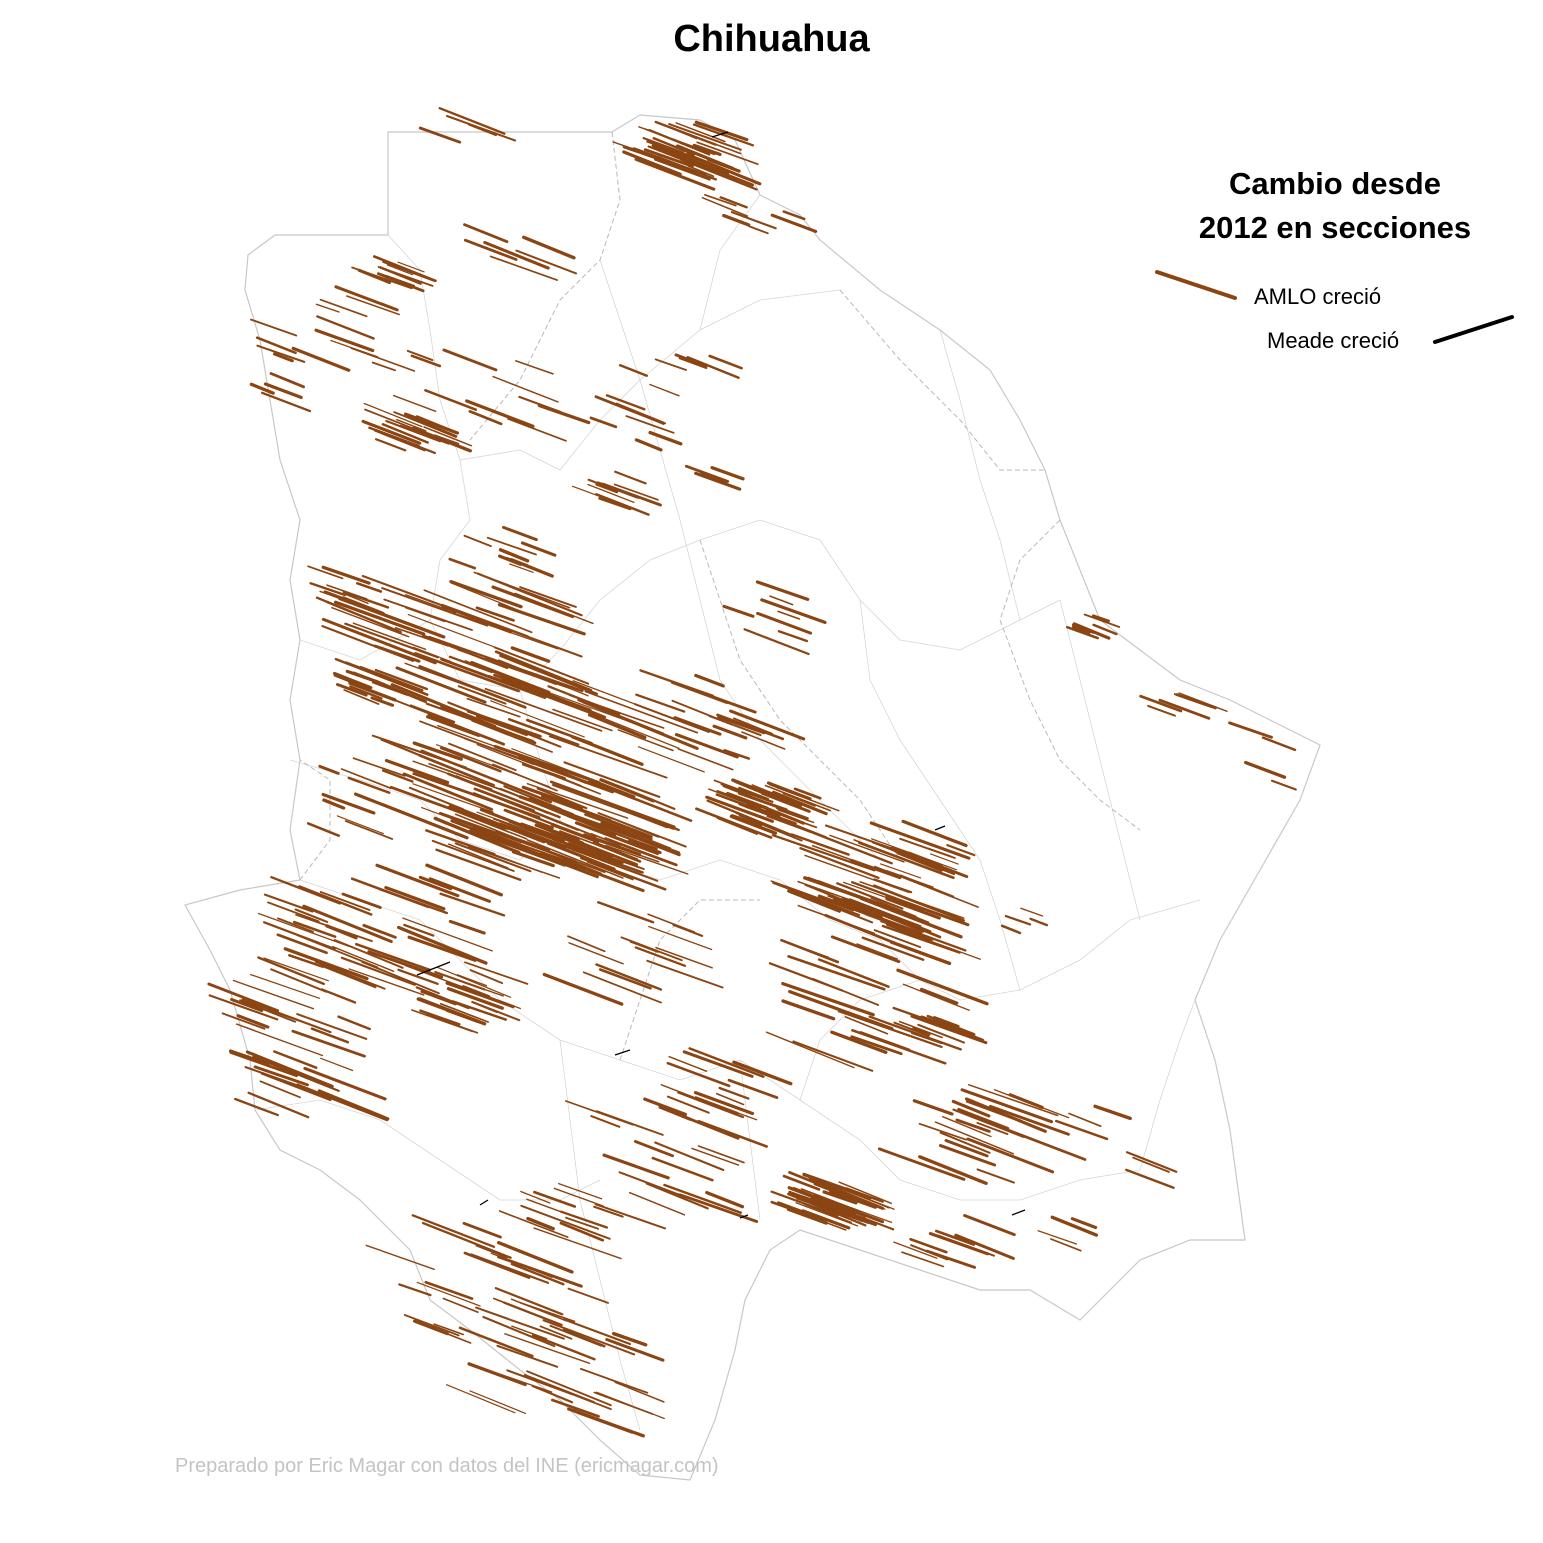 The image size is (1543, 1543). I want to click on meade-change-segment, so click(433, 968).